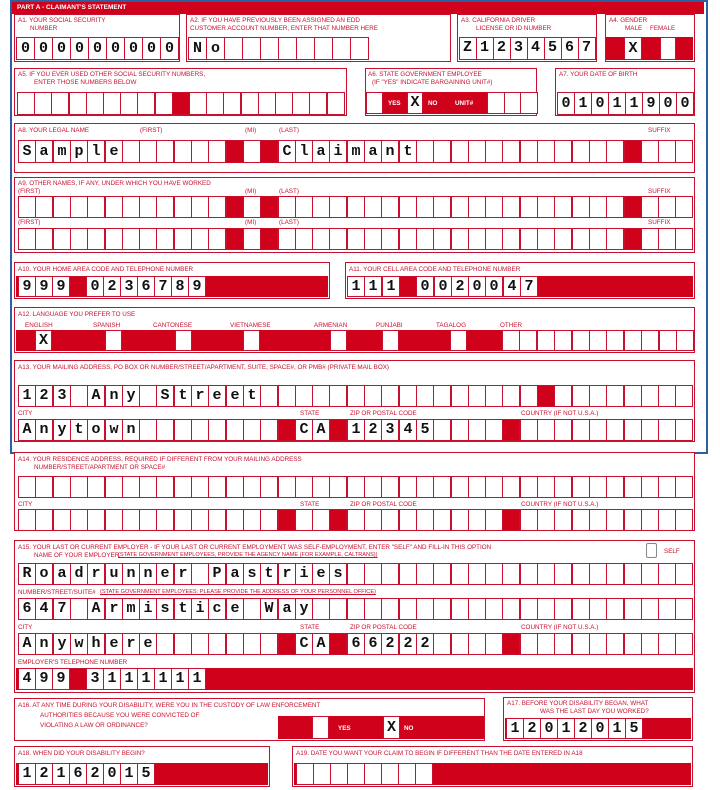 Image resolution: width=720 pixels, height=790 pixels. I want to click on disability-begin-cell: 2, so click(95, 774).